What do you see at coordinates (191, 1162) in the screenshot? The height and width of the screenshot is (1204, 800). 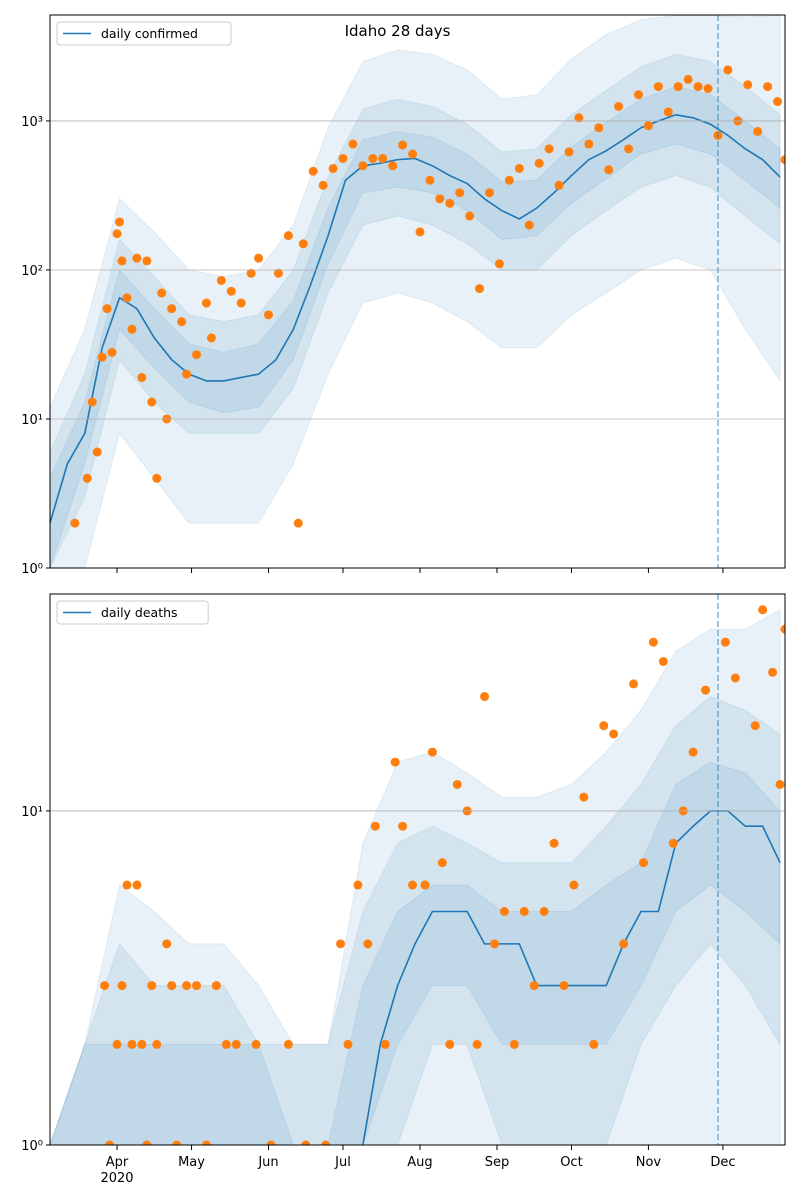 I see `x-tick-label: May` at bounding box center [191, 1162].